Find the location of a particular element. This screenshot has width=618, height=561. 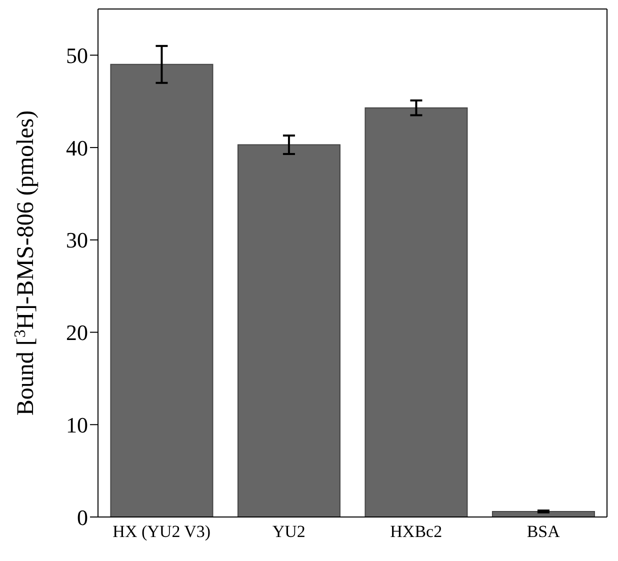

x-tick-label: HXBc2 is located at coordinates (416, 532).